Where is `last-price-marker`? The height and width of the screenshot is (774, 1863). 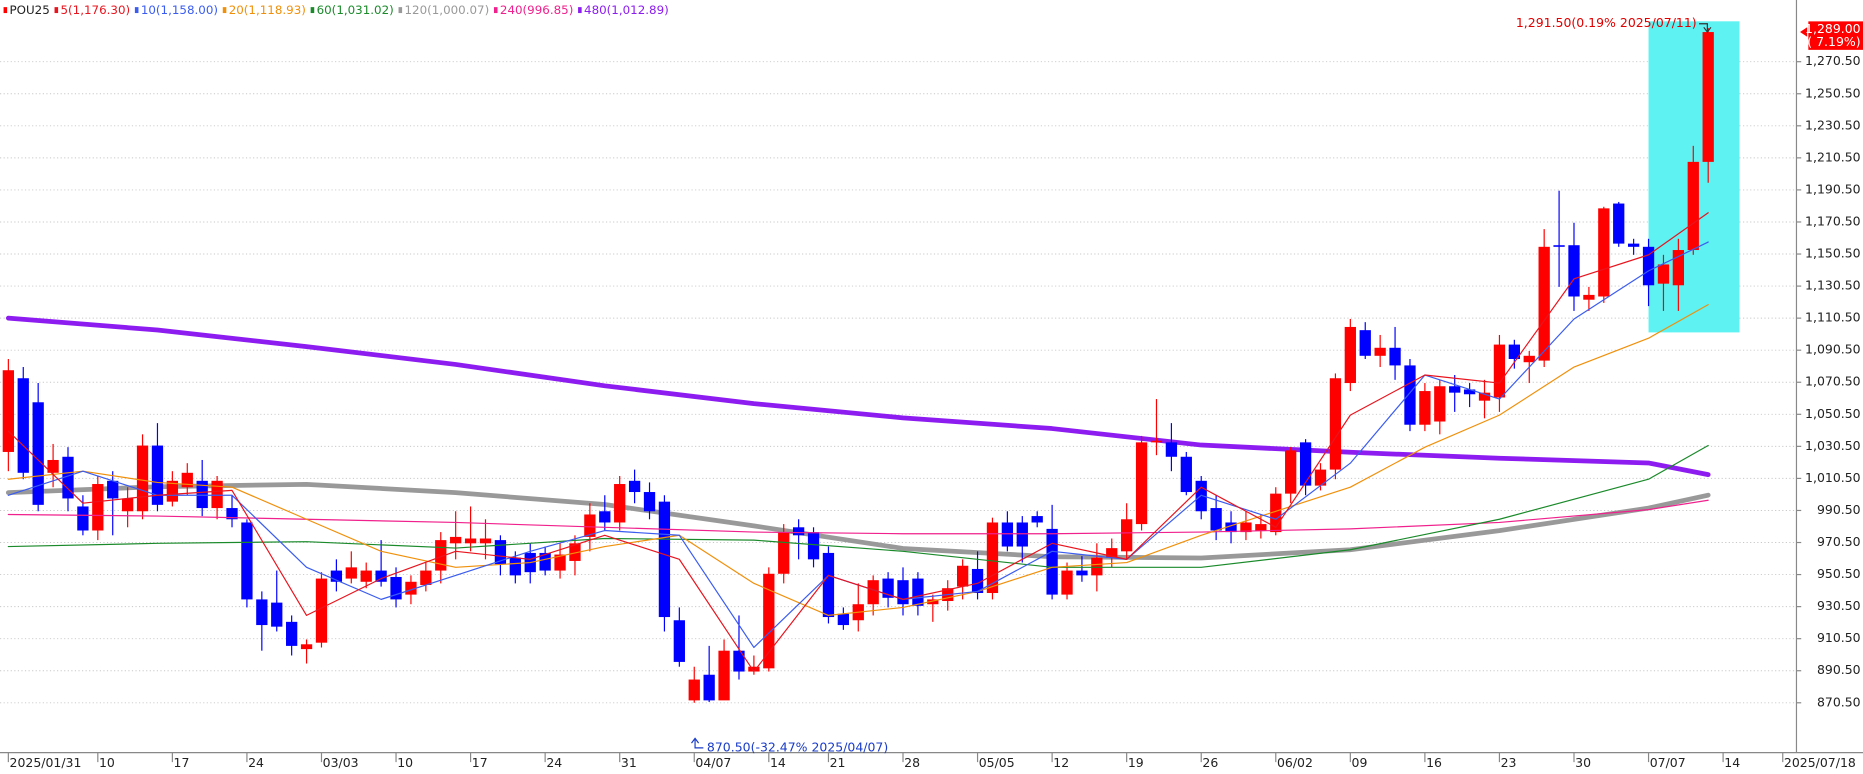
last-price-marker is located at coordinates (1804, 32).